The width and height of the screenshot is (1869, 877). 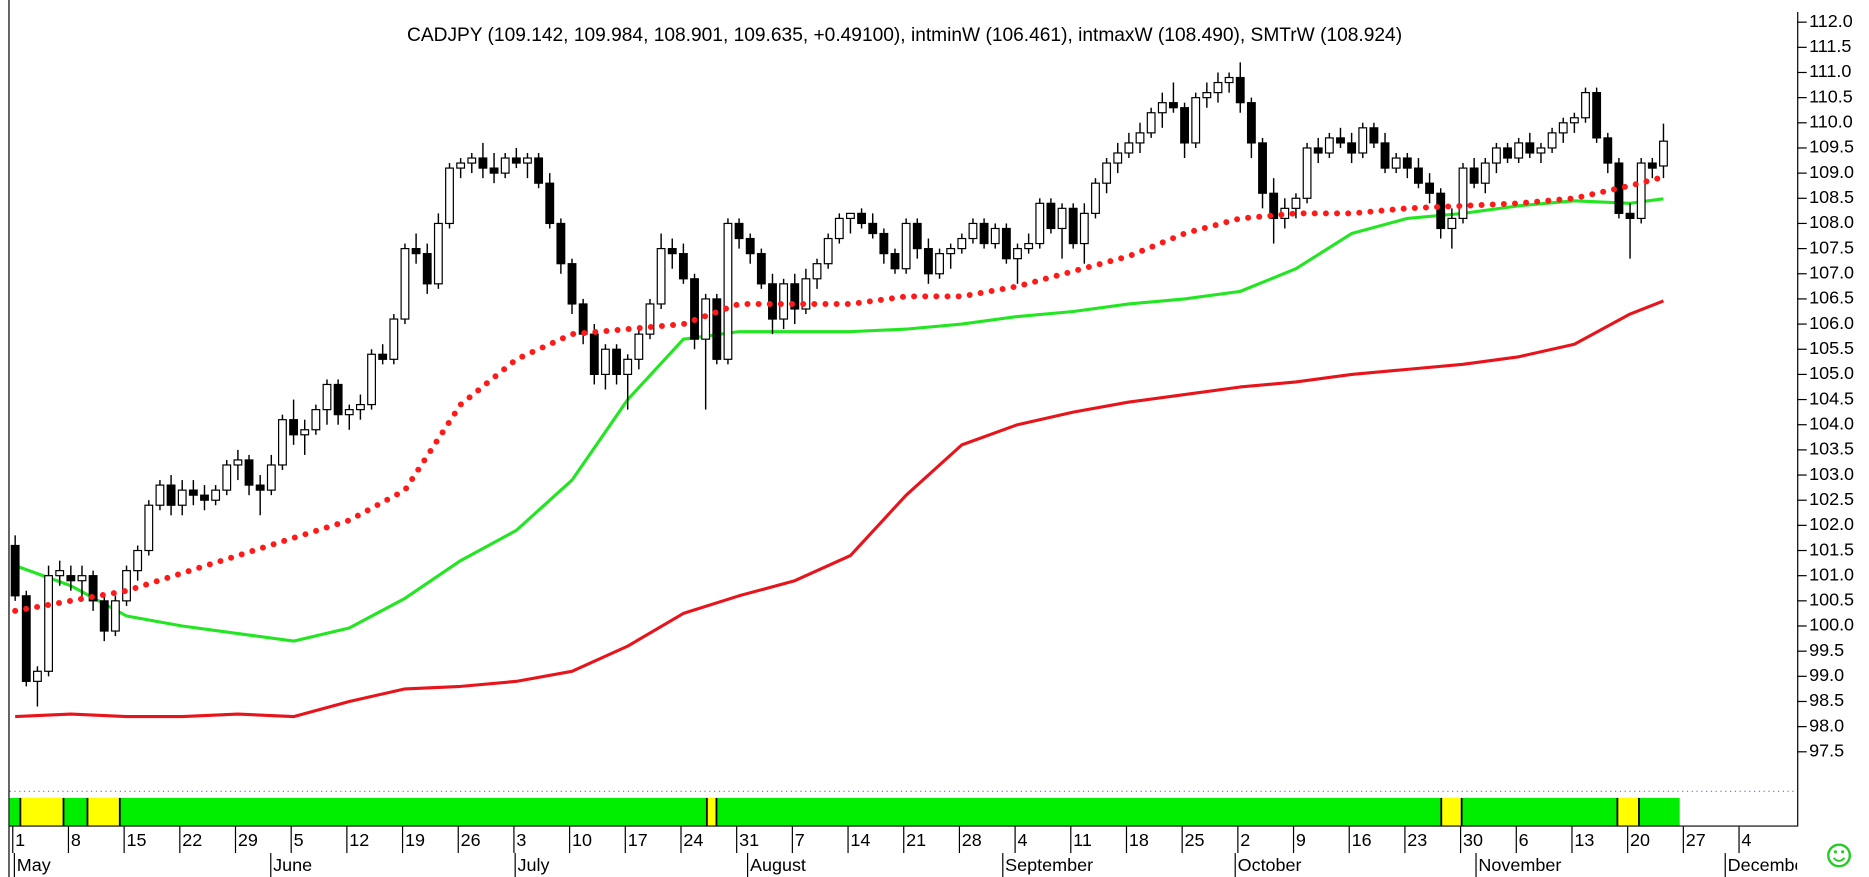 What do you see at coordinates (1831, 474) in the screenshot?
I see `y-tick-label: 103.0` at bounding box center [1831, 474].